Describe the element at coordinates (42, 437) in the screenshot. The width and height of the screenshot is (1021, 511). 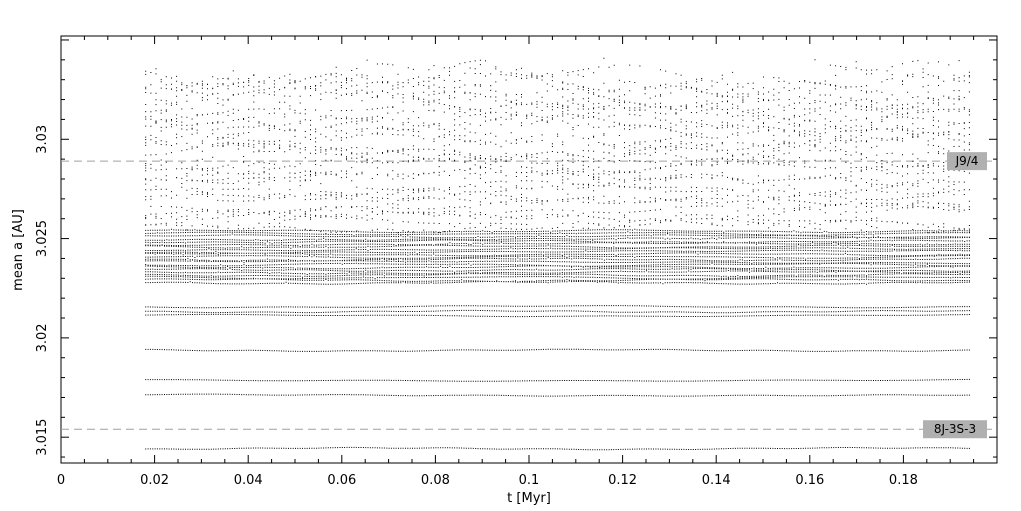
I see `y-tick-label: 3.015` at that location.